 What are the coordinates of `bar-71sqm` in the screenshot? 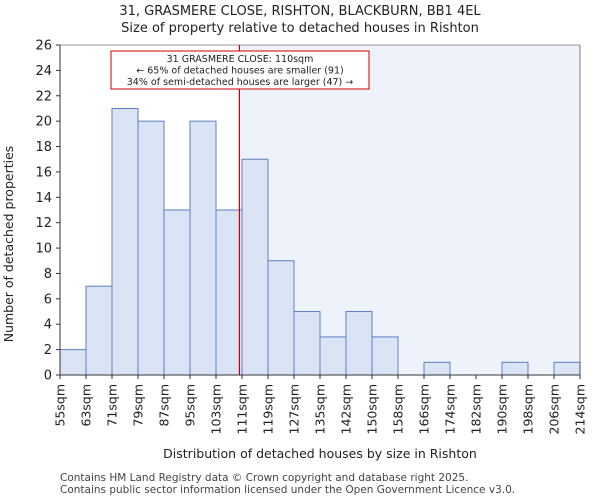 It's located at (125, 241).